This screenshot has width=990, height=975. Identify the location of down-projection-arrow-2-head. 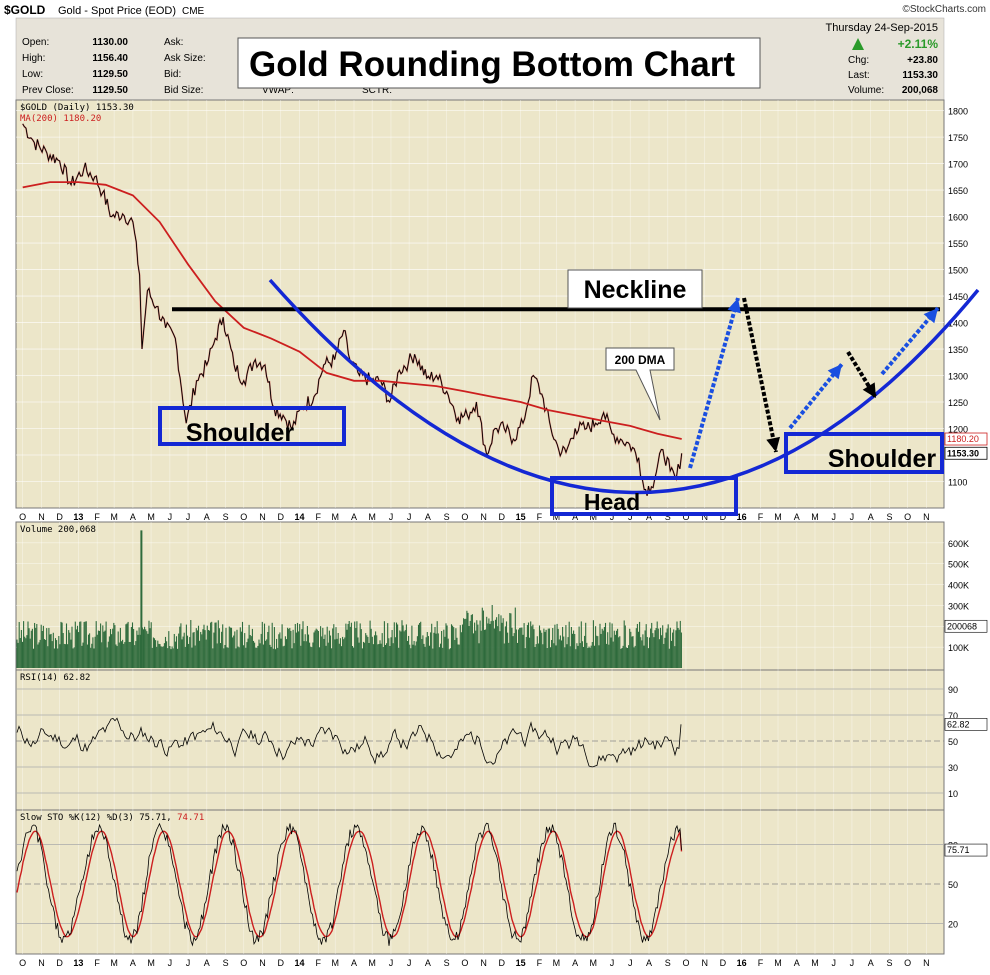
(869, 390).